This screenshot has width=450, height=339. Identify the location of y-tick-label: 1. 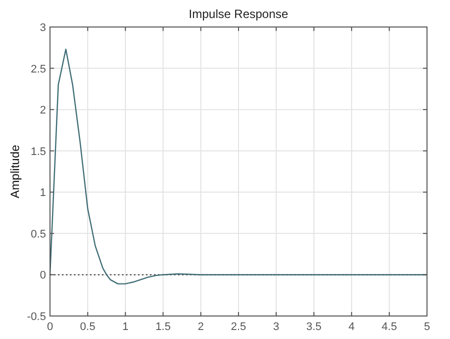
(43, 193).